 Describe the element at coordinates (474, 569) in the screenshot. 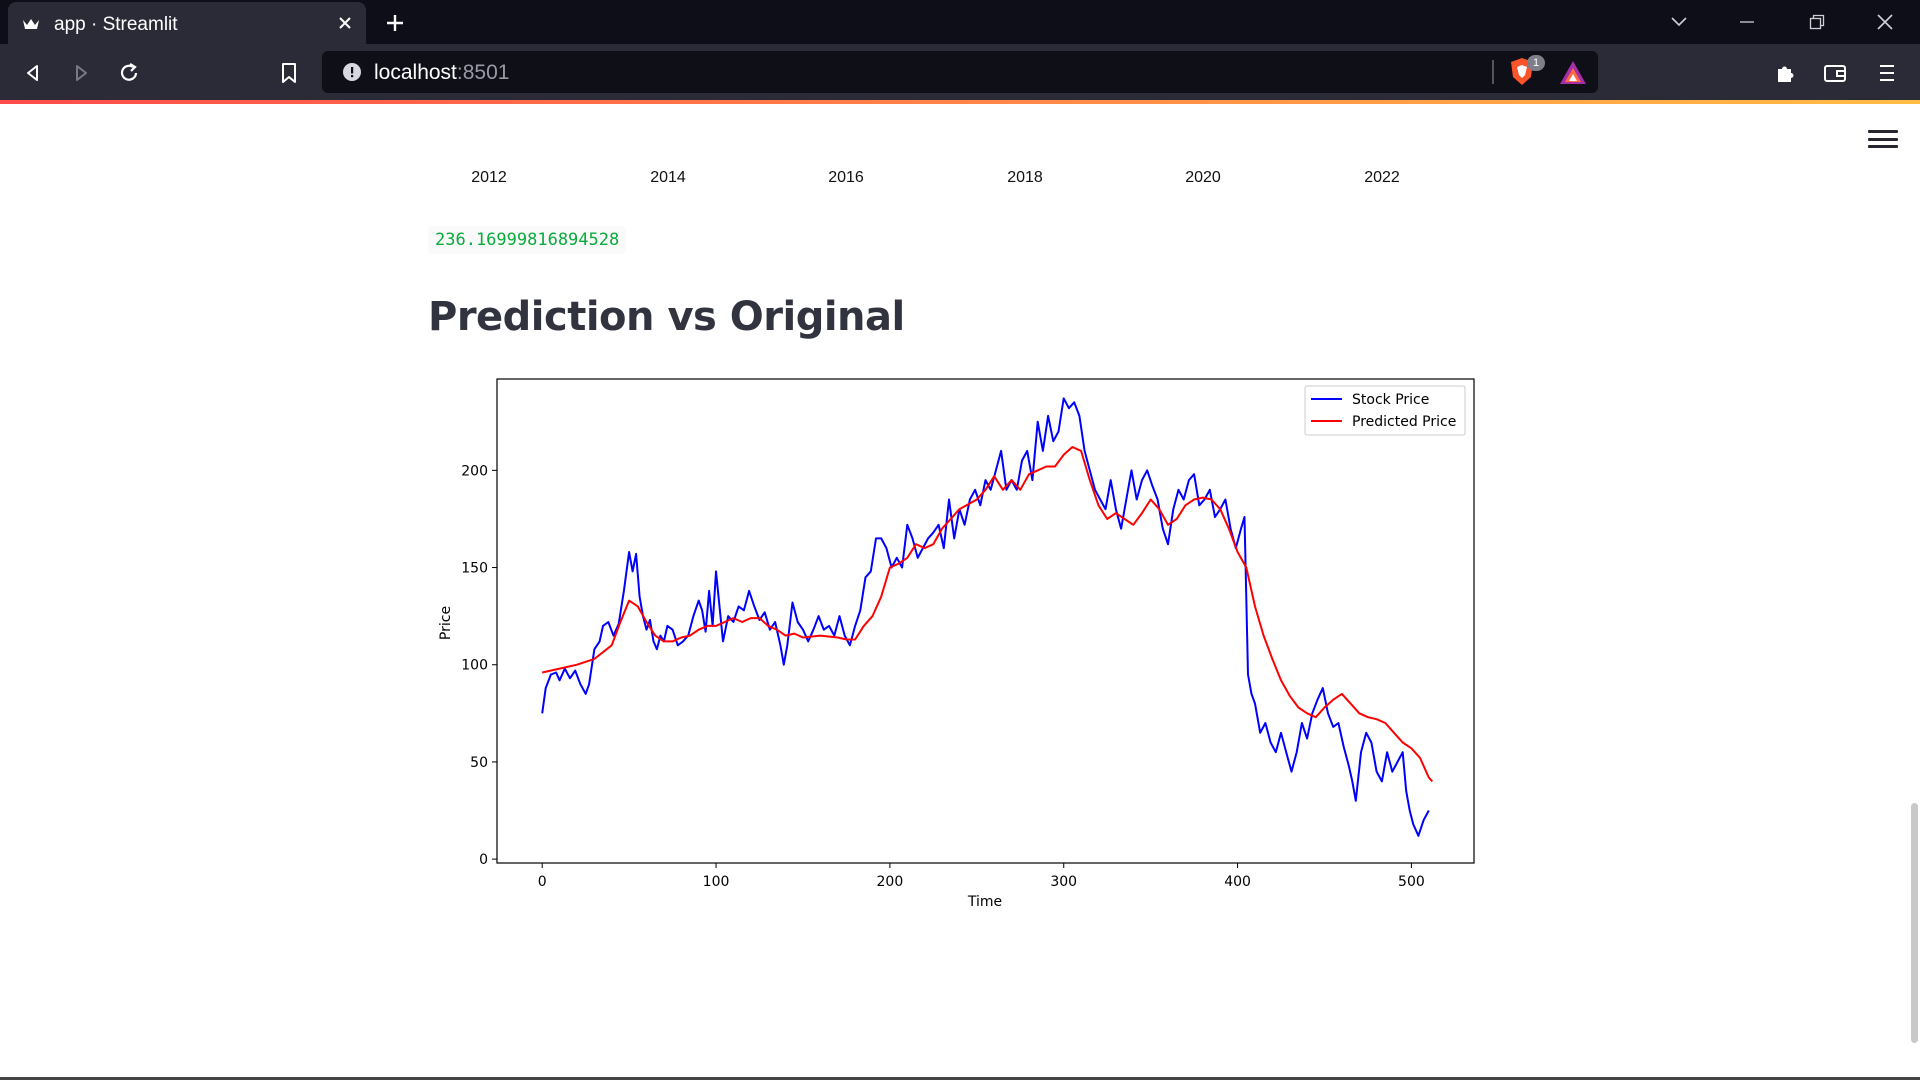

I see `y-tick-label: 150` at that location.